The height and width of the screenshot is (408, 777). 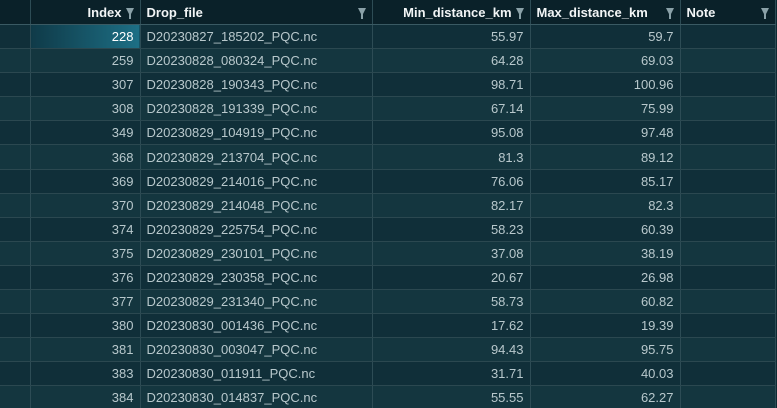 I want to click on cell-index: 259, so click(x=85, y=61).